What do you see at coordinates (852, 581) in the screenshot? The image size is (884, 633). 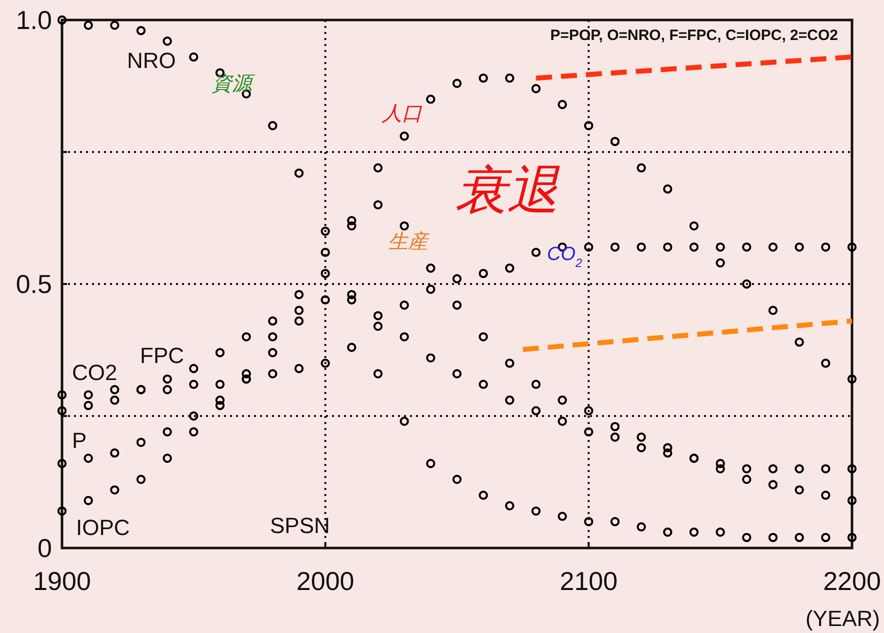 I see `x-tick-label: 2200` at bounding box center [852, 581].